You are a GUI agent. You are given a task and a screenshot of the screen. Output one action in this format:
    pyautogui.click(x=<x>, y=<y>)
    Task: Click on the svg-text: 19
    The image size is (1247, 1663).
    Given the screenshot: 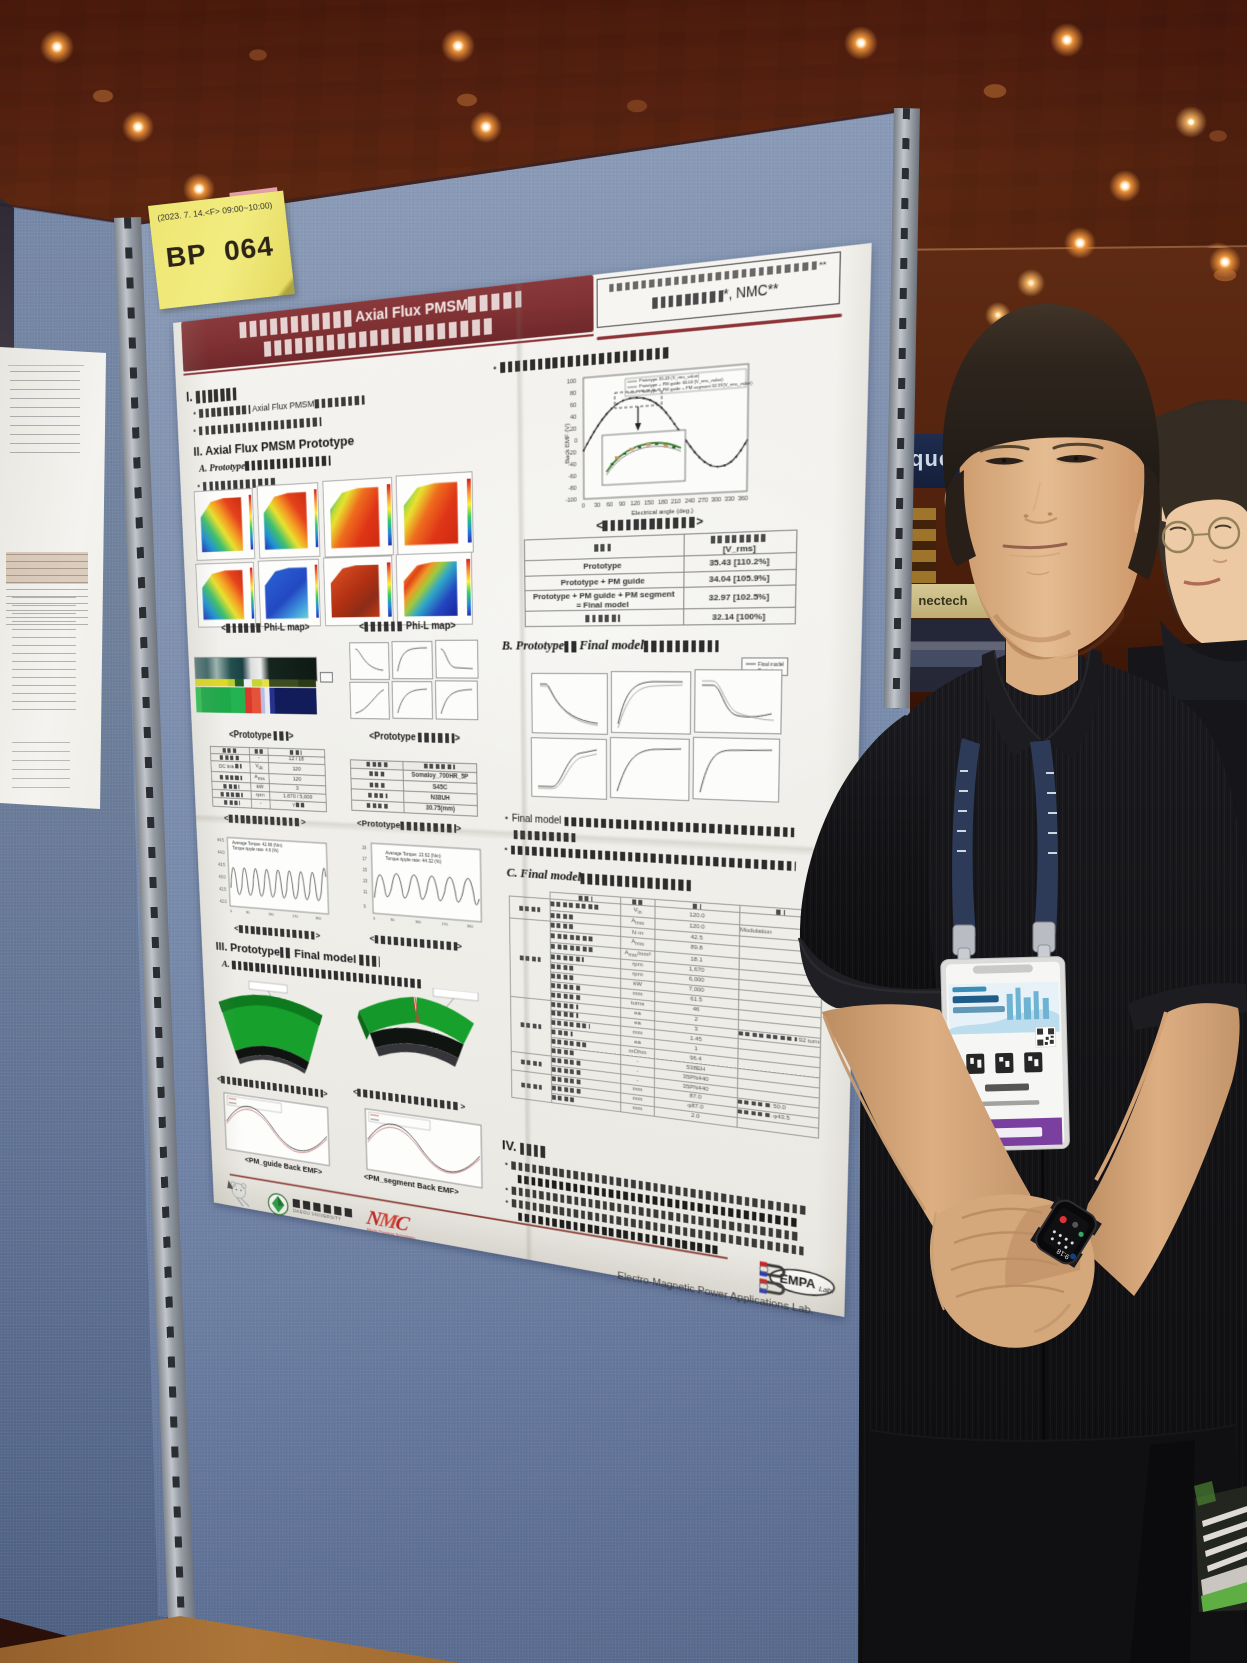 What is the action you would take?
    pyautogui.click(x=364, y=847)
    